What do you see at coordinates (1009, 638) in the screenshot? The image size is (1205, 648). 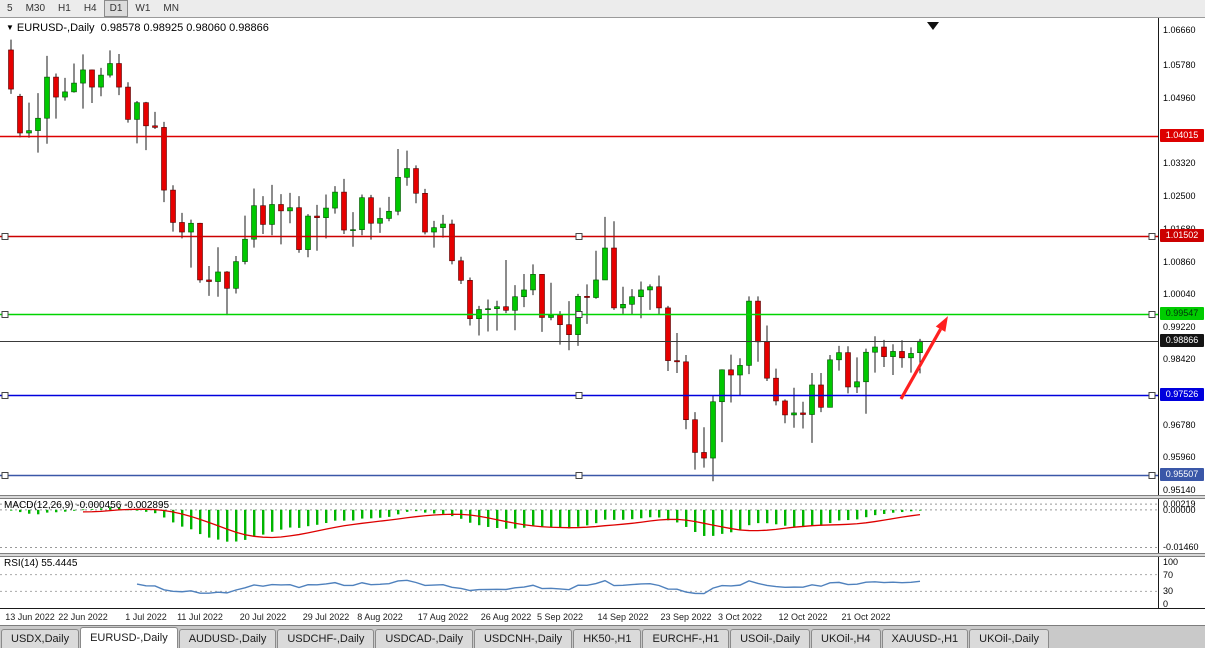 I see `tab-ukoil-daily: UKOil-,Daily` at bounding box center [1009, 638].